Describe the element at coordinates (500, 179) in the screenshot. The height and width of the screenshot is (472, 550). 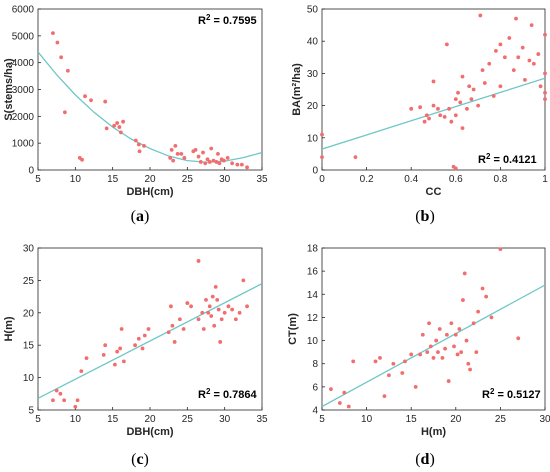
I see `x-tick-label: 0.8` at that location.